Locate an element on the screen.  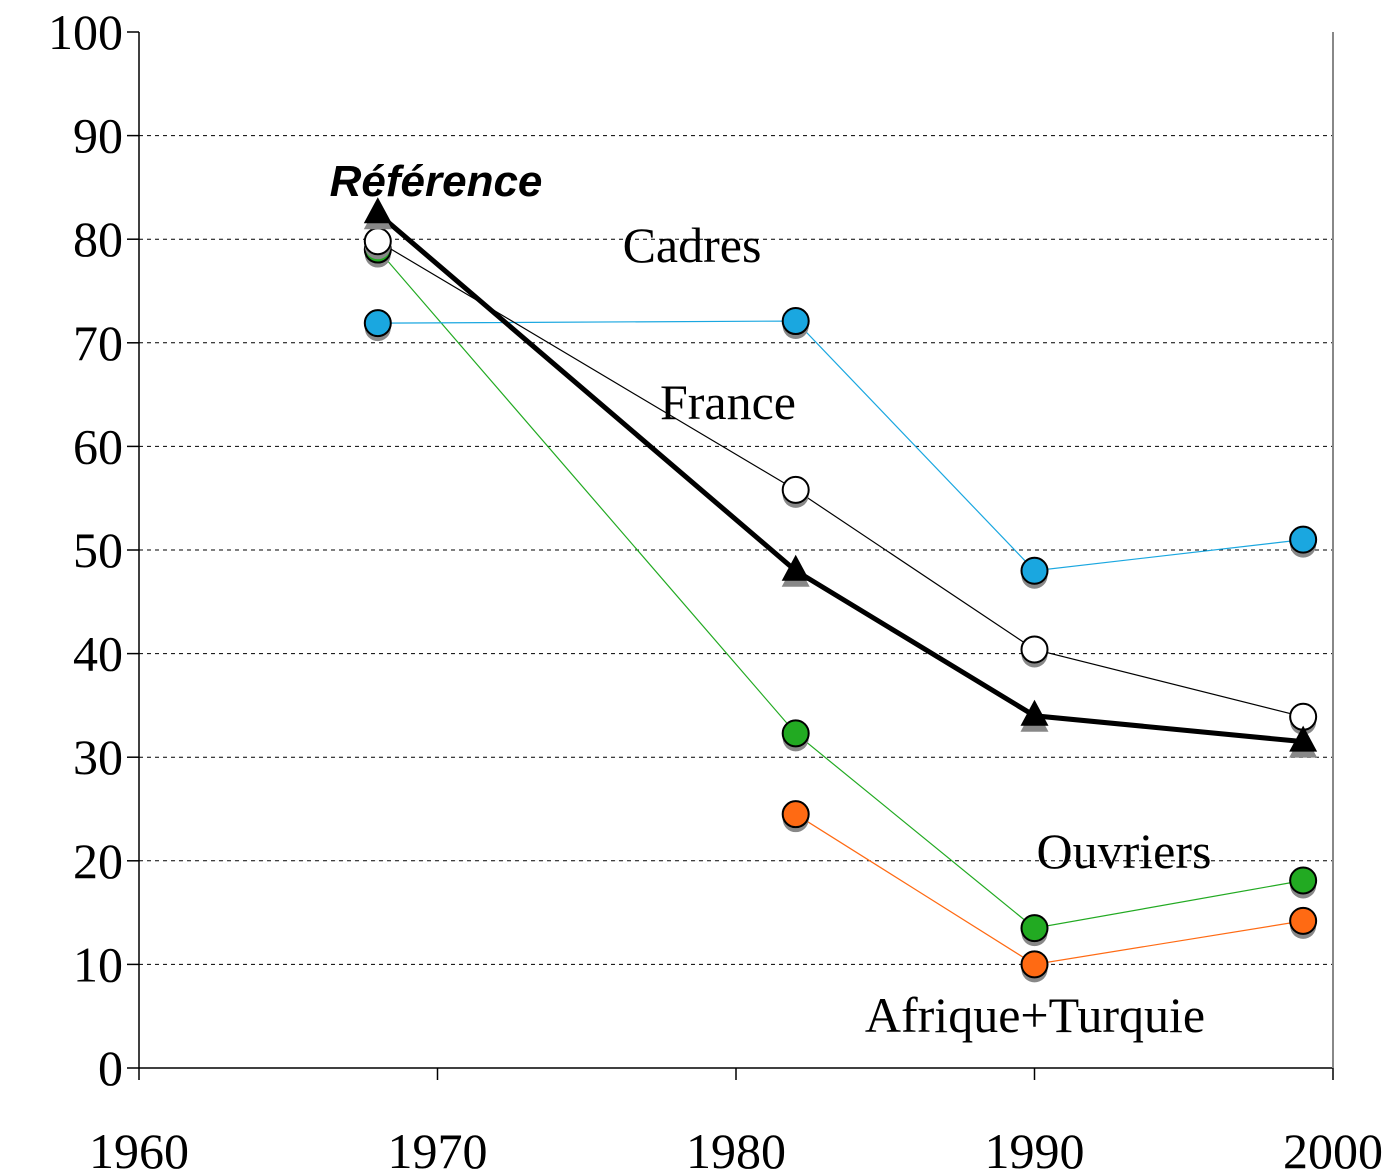
y-tick-label: 80 is located at coordinates (98, 239).